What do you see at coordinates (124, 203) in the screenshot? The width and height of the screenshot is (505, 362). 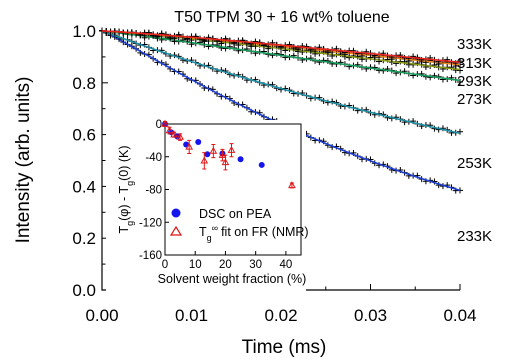 I see `text-part: (φ) - T` at bounding box center [124, 203].